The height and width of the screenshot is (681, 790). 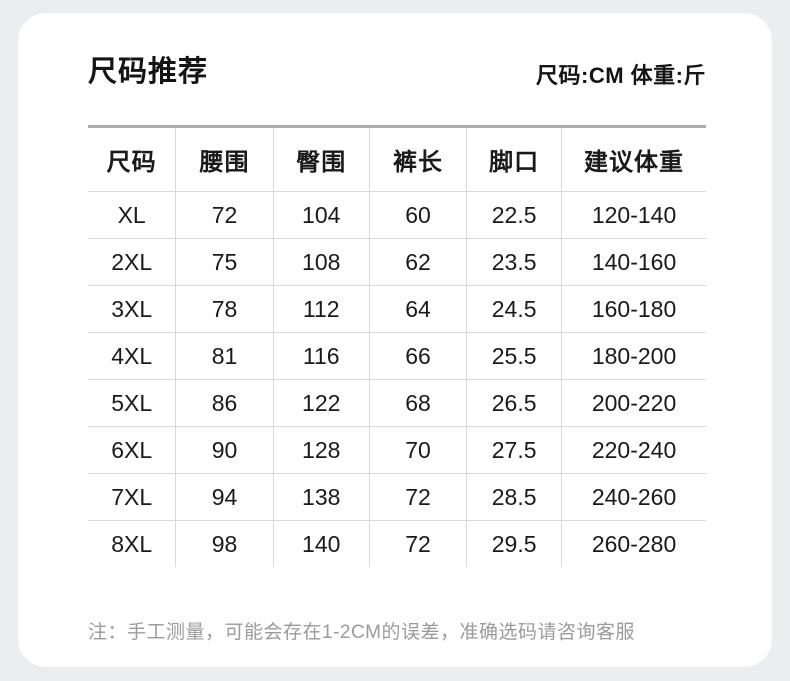 What do you see at coordinates (633, 450) in the screenshot?
I see `value-cell: 220-240` at bounding box center [633, 450].